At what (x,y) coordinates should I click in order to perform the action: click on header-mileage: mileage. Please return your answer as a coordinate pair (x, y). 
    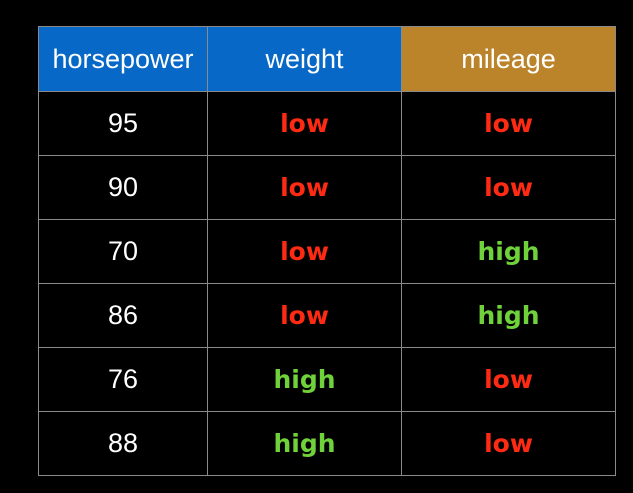
    Looking at the image, I should click on (508, 59).